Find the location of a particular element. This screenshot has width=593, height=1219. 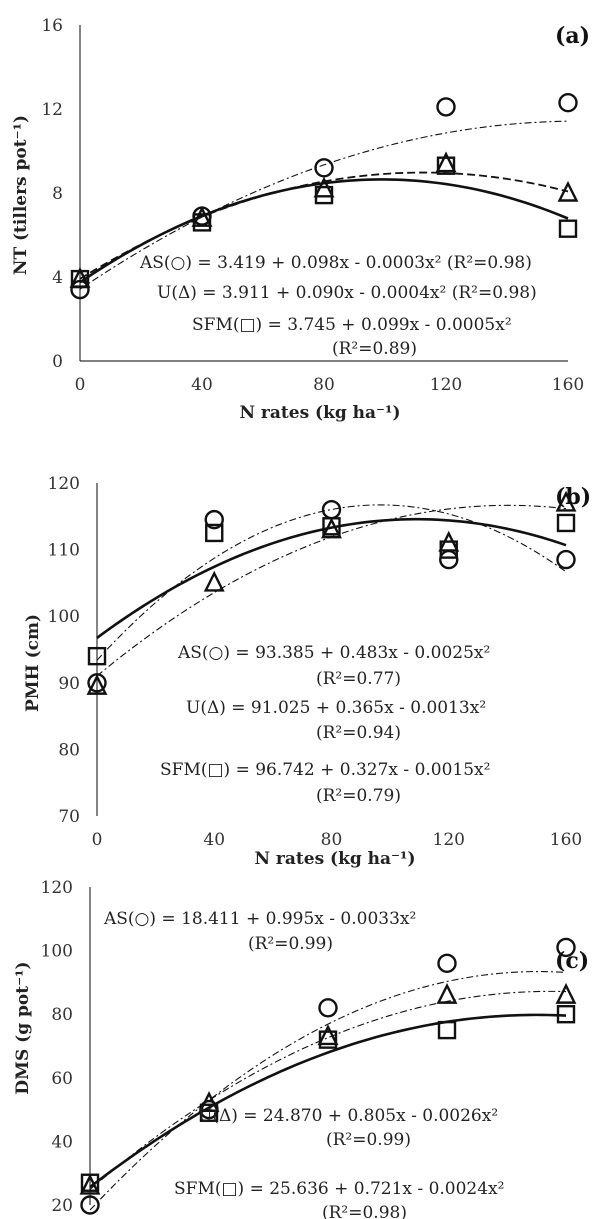

y-tick-label: 60 is located at coordinates (62, 1079).